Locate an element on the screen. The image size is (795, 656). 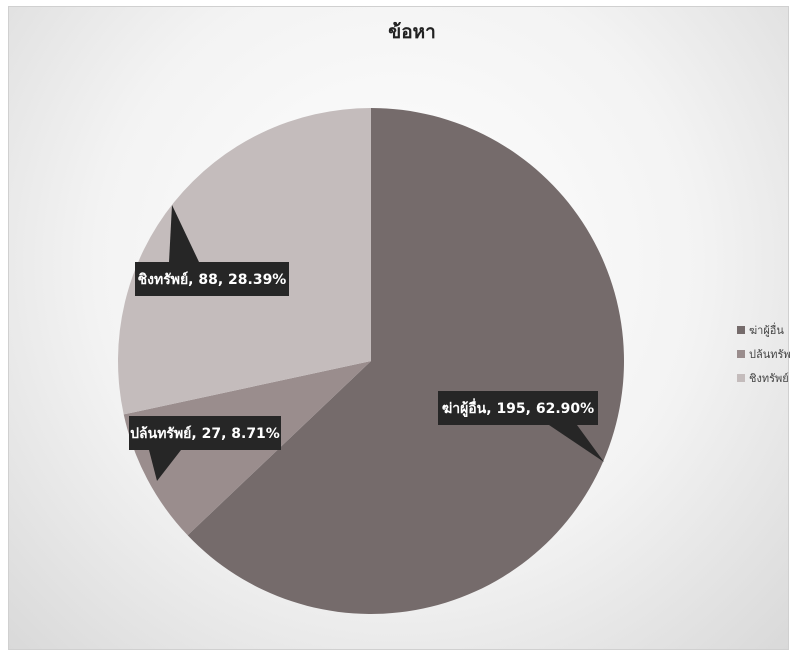
legend-label: ชิงทรัพย์ is located at coordinates (769, 378).